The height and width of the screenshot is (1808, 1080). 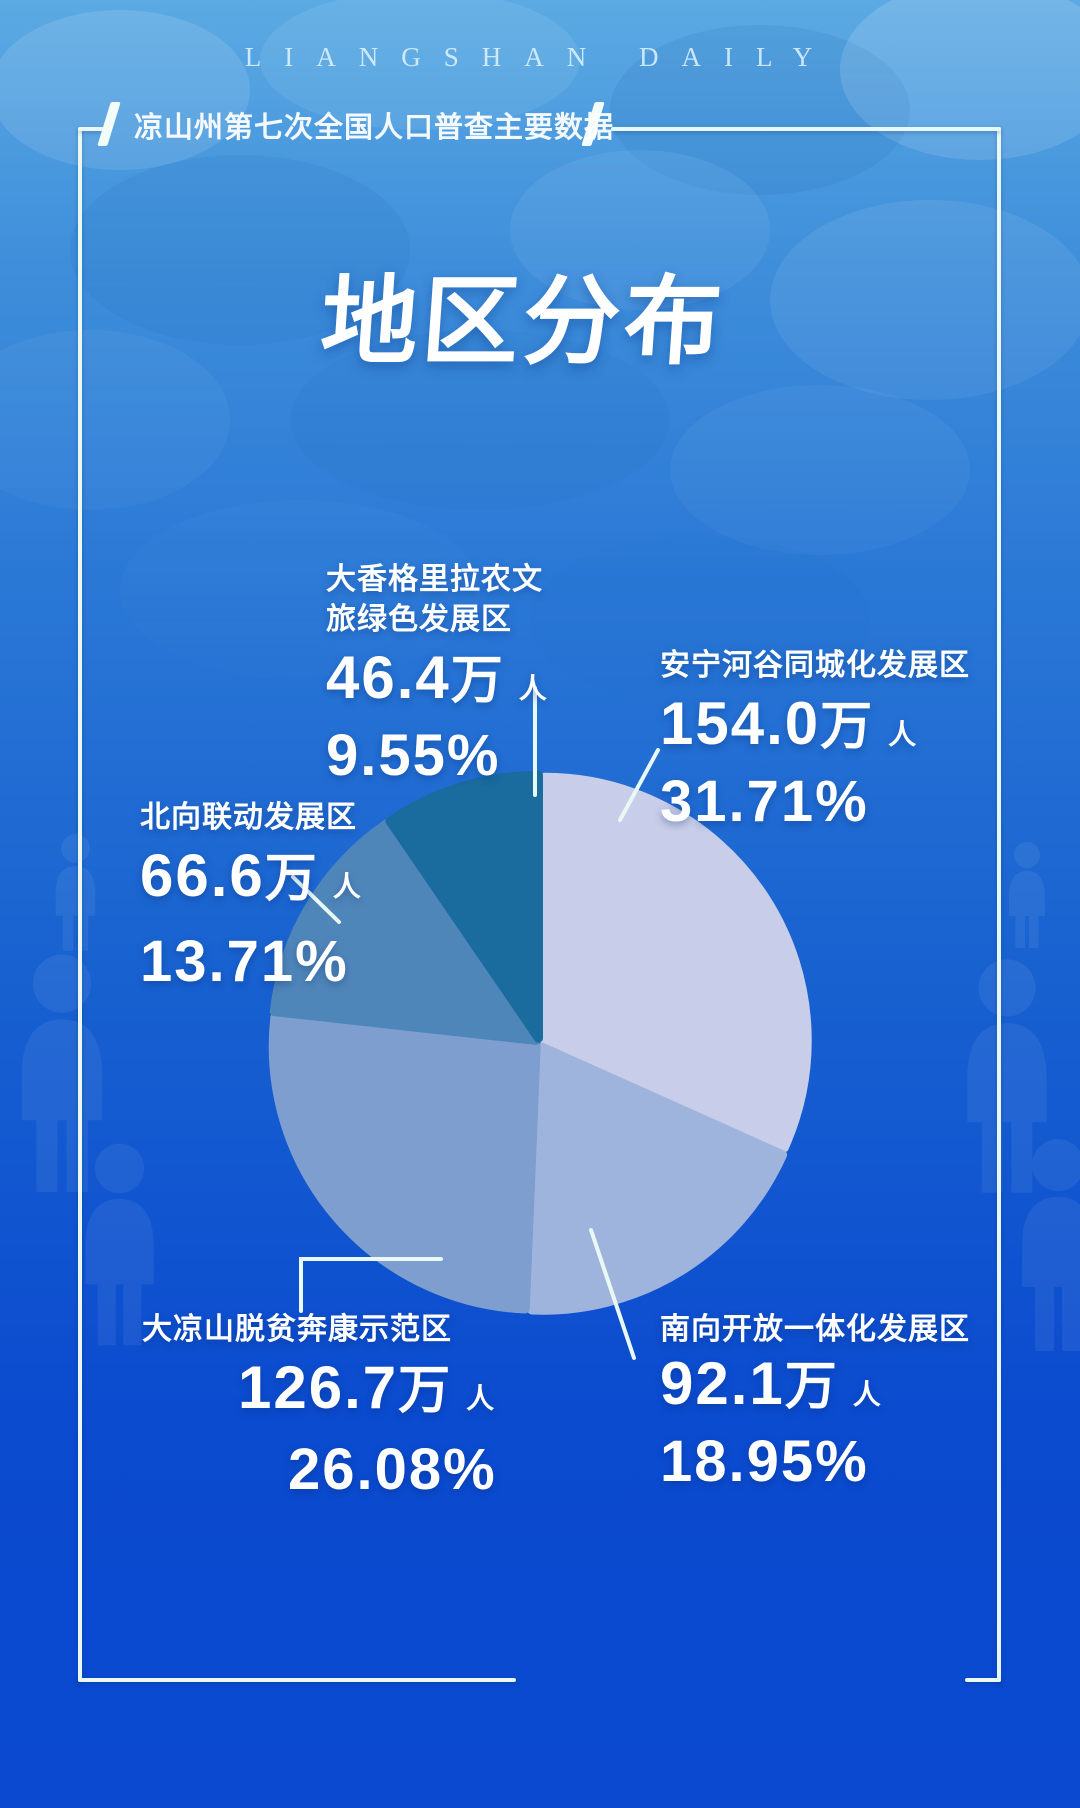 I want to click on pie-slice-beixiang, so click(x=405, y=931).